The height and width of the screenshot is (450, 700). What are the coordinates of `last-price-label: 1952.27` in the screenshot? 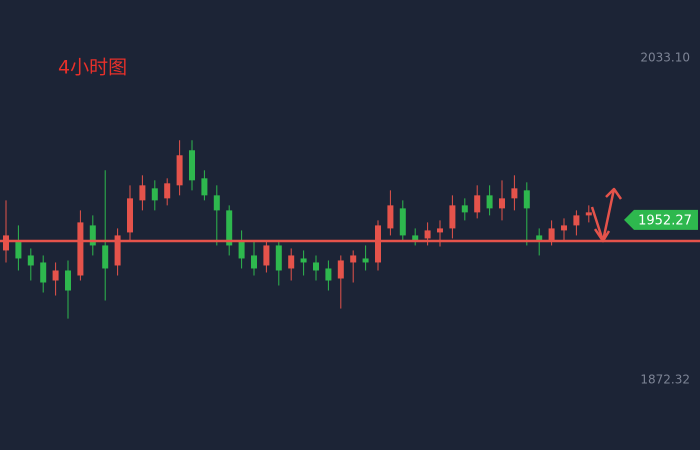 It's located at (665, 220).